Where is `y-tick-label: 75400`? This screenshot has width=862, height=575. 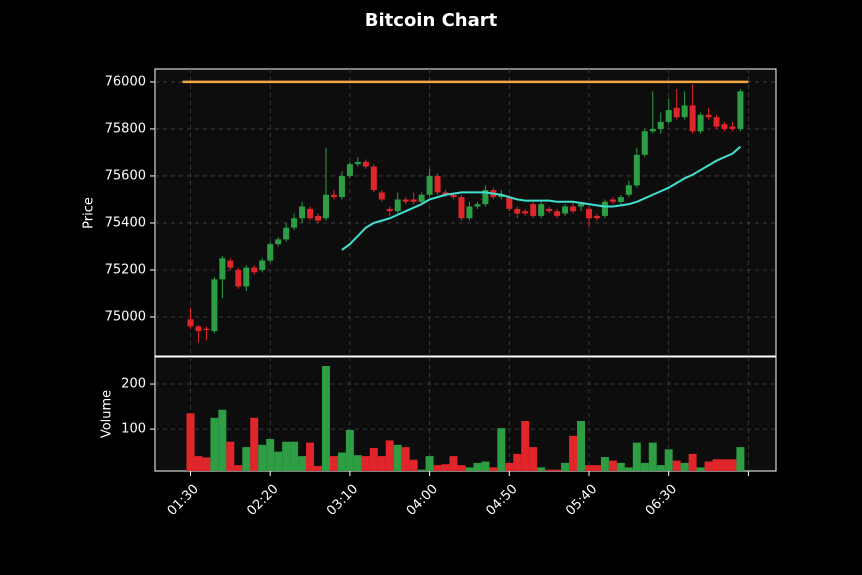
y-tick-label: 75400 is located at coordinates (125, 222).